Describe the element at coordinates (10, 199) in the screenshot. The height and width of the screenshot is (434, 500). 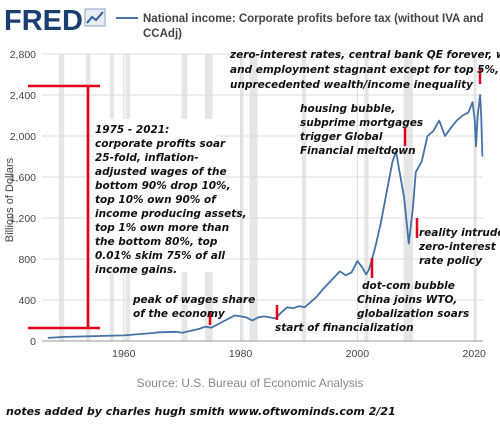
I see `y-axis-label: Billions of Dollars` at that location.